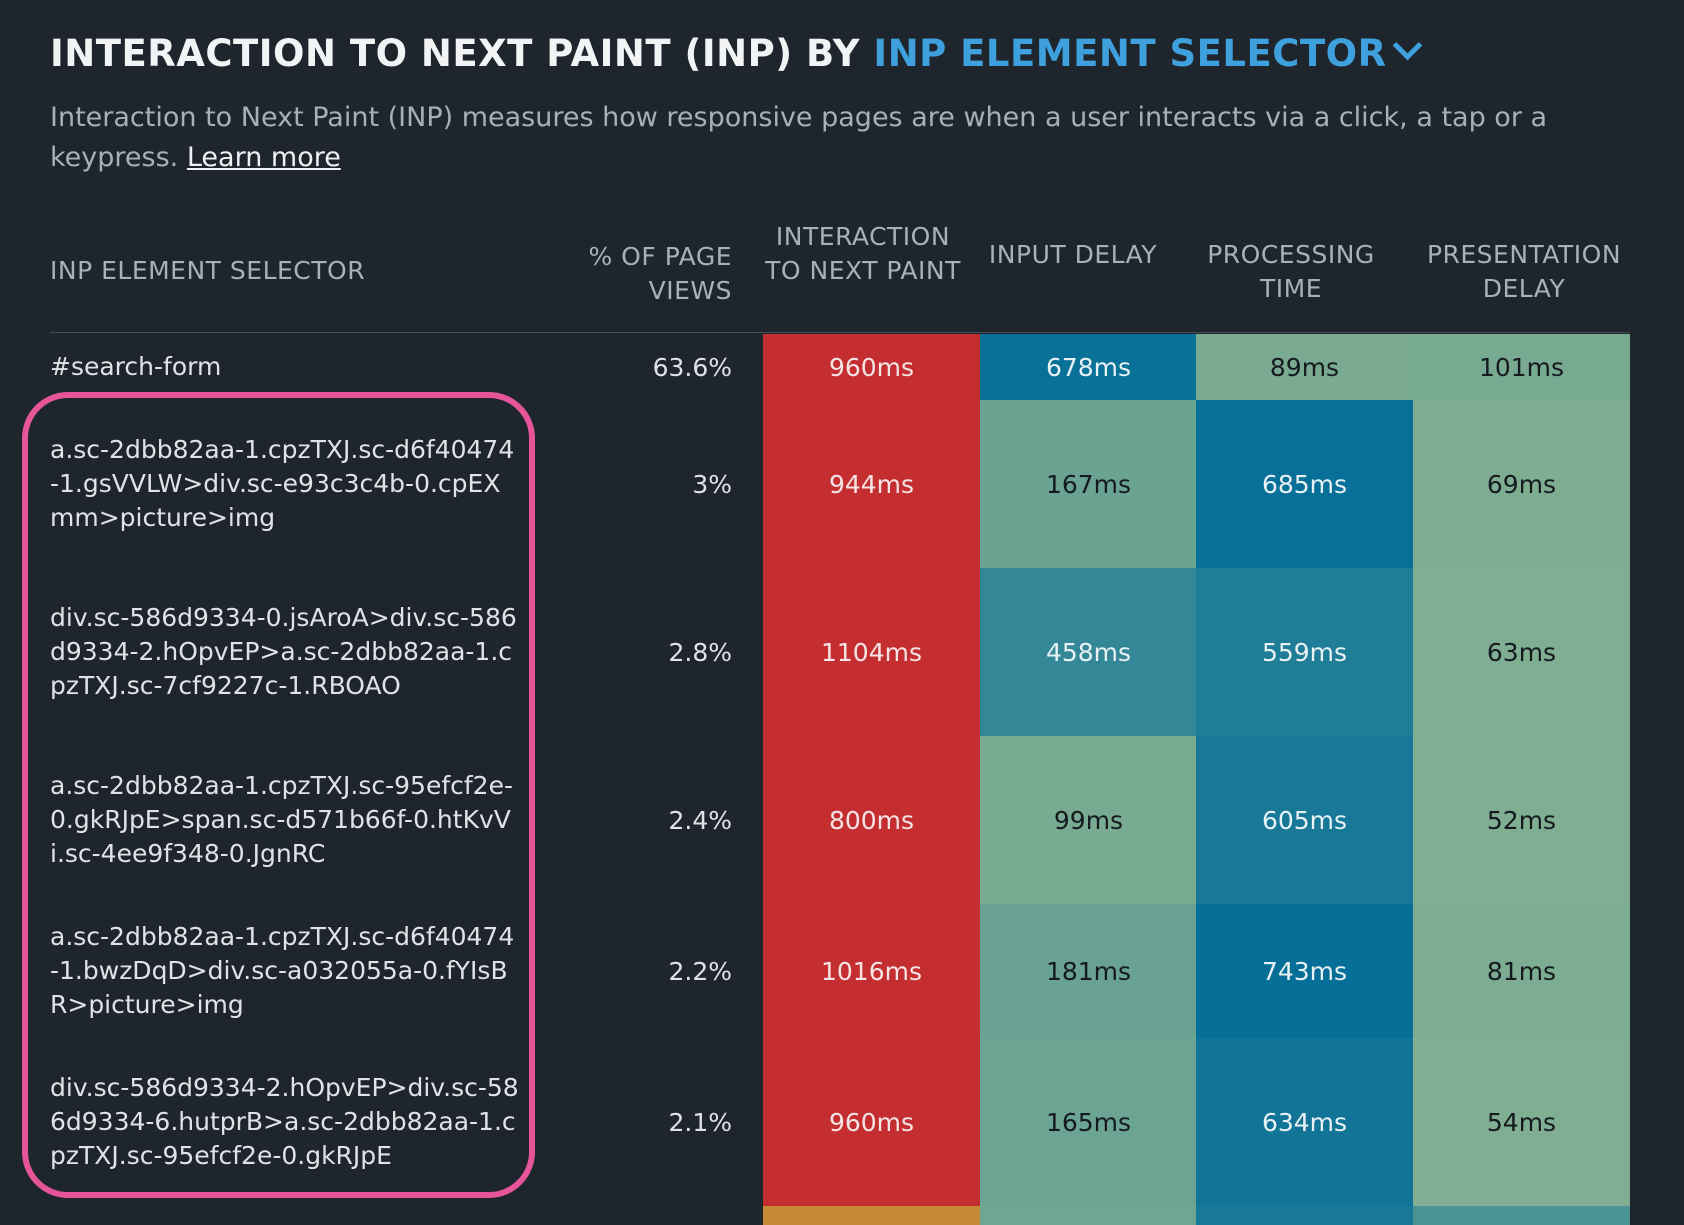 The image size is (1684, 1225). What do you see at coordinates (700, 1122) in the screenshot?
I see `page-views-cell: 2.1%` at bounding box center [700, 1122].